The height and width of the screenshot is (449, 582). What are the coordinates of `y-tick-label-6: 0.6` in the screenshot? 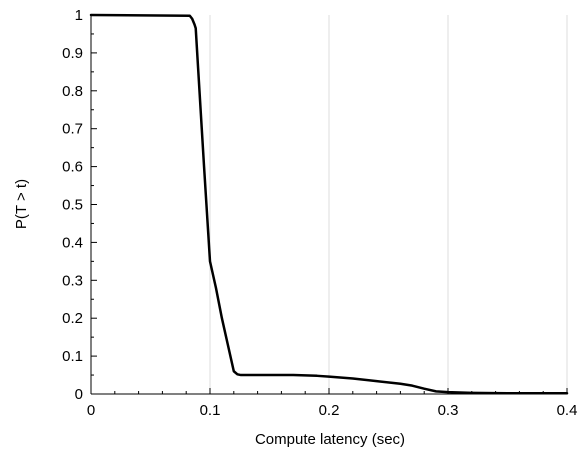 It's located at (72, 167).